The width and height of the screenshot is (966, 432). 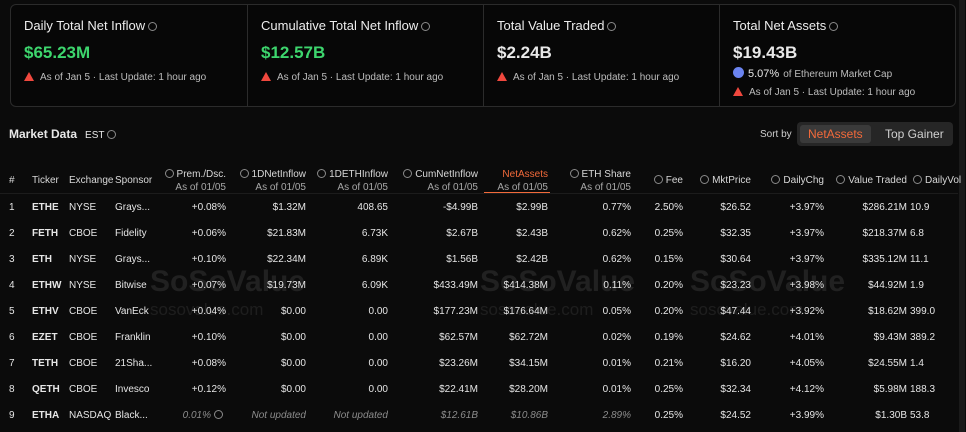 I want to click on cell-text: +3.97%, so click(x=806, y=259).